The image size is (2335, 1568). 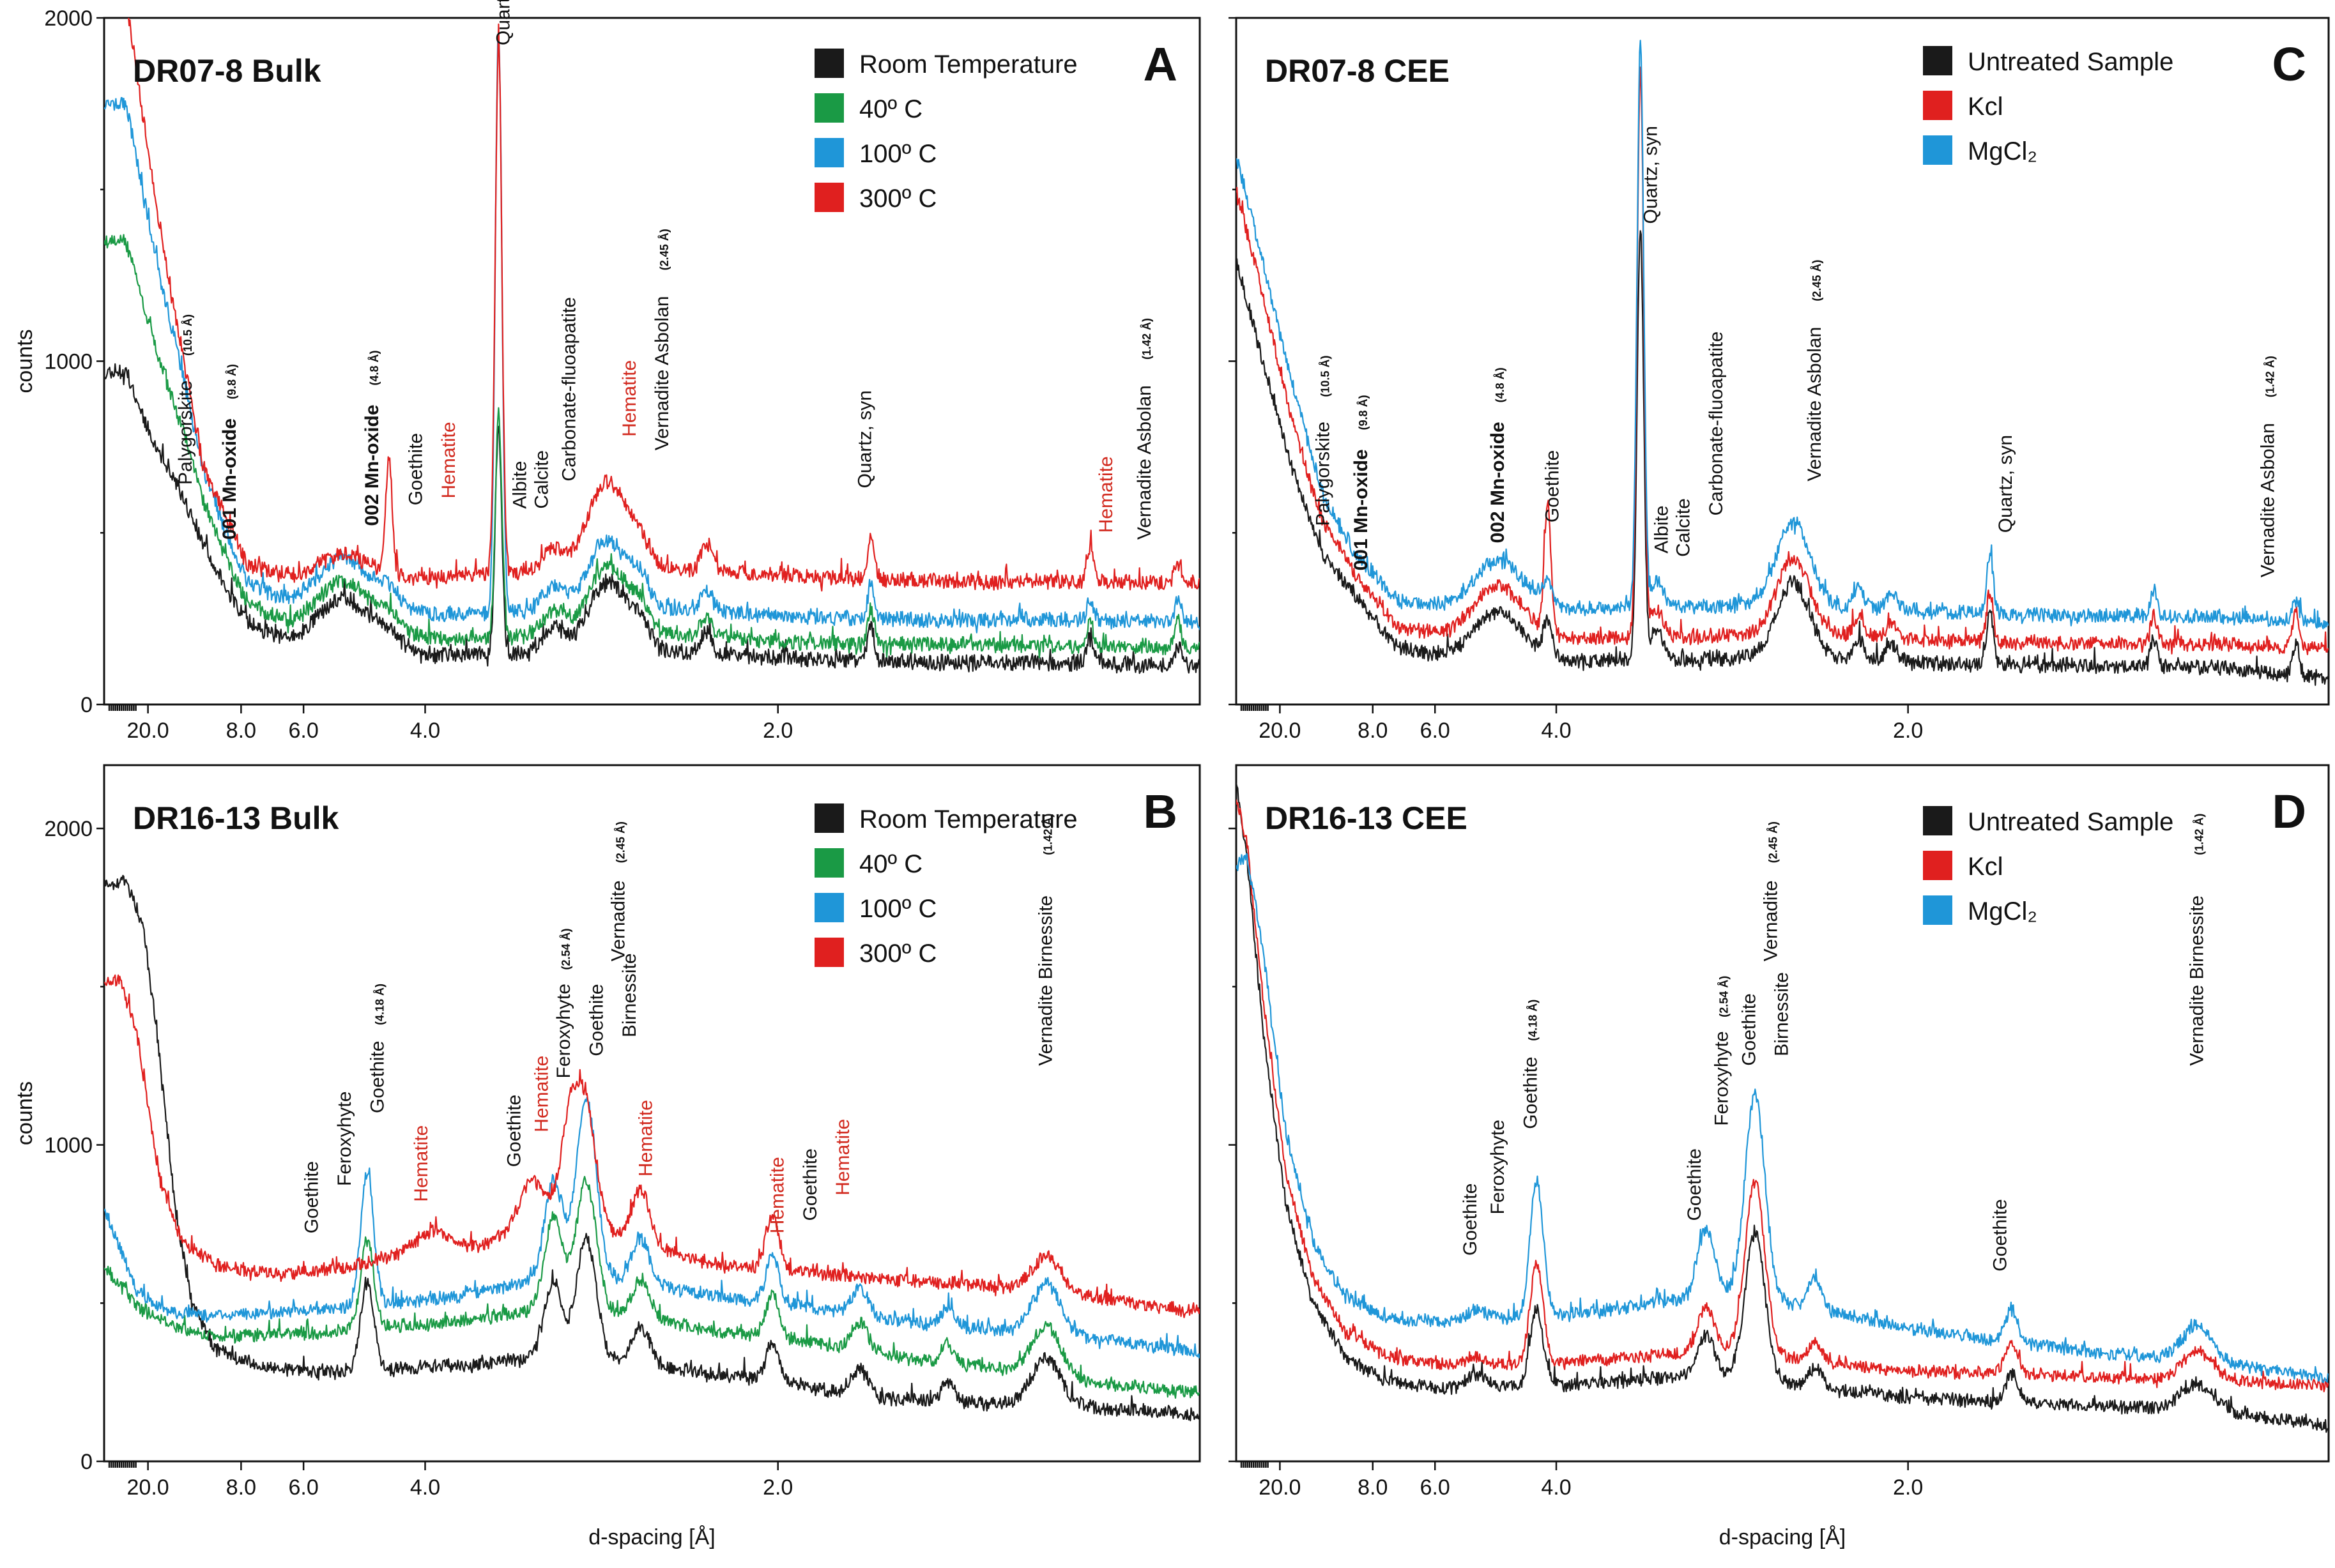 I want to click on peak-label-sub: (4.18 Å), so click(x=1532, y=1020).